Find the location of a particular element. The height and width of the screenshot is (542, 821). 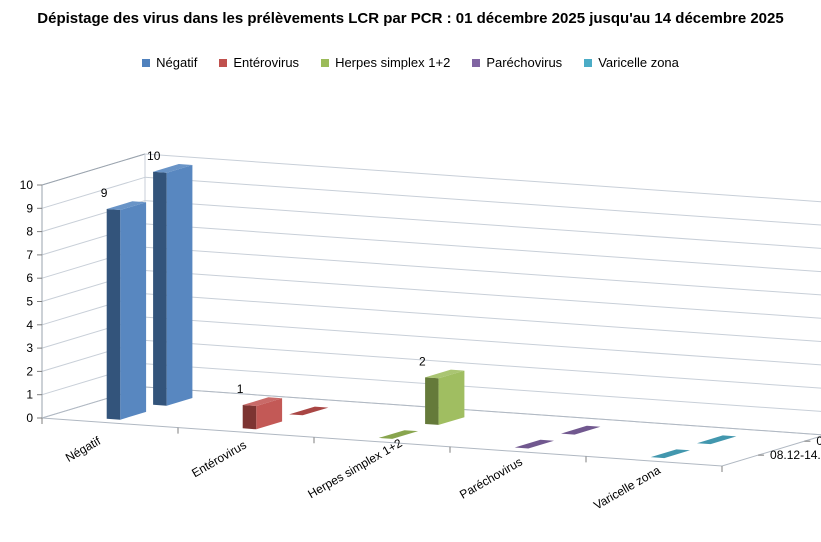

data-label-enterovirus-01-12-07-12-25: 1 is located at coordinates (240, 389).